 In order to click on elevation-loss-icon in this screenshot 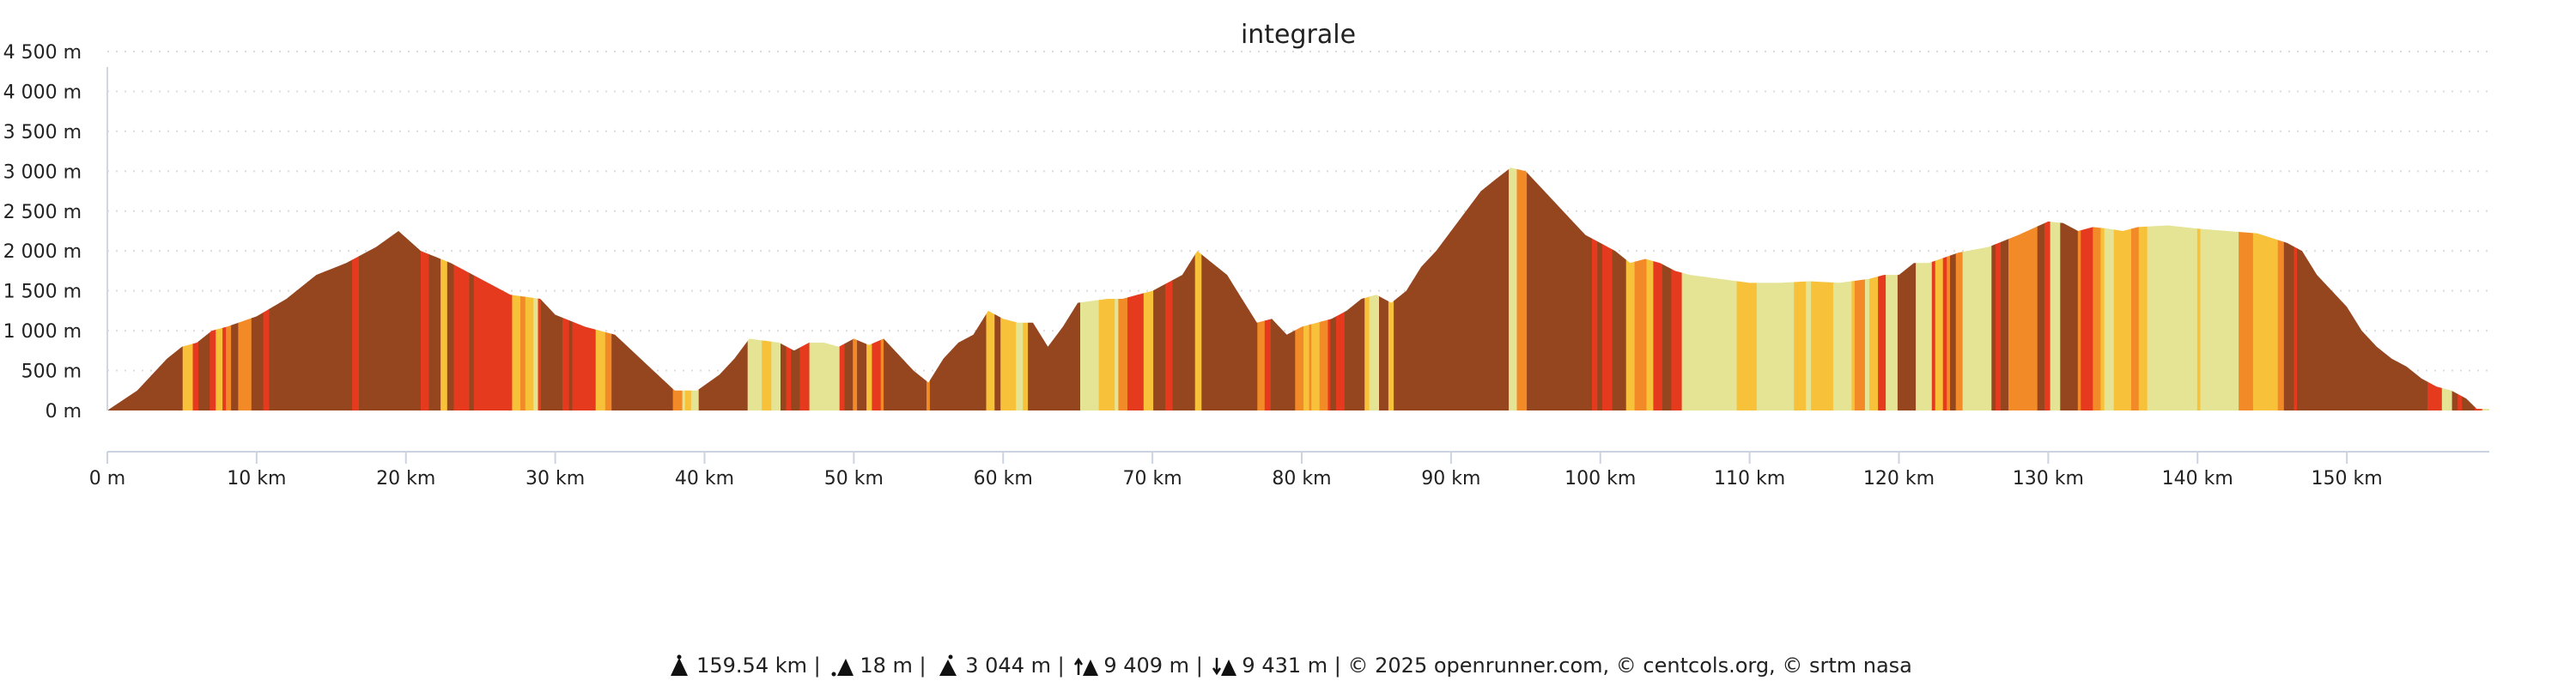, I will do `click(1224, 667)`.